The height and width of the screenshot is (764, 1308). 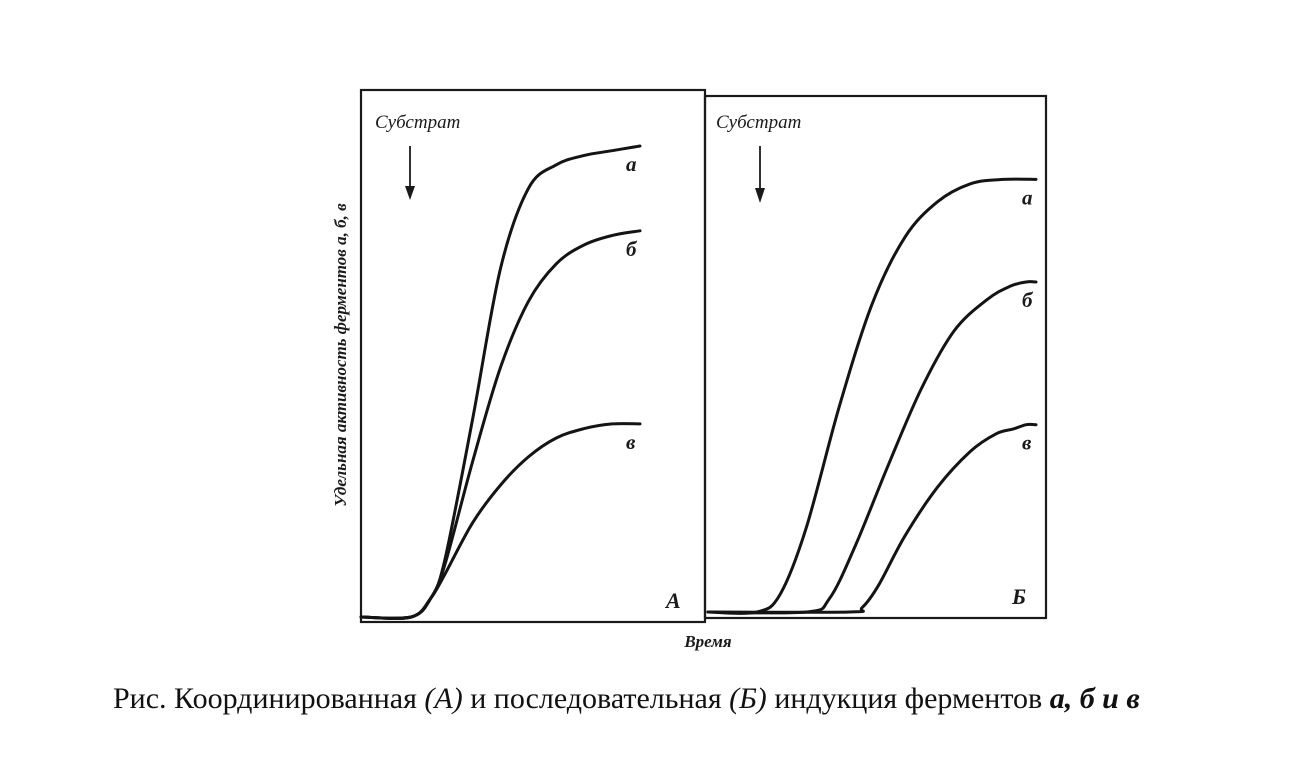 I want to click on panel-b-curve-b, so click(x=872, y=447).